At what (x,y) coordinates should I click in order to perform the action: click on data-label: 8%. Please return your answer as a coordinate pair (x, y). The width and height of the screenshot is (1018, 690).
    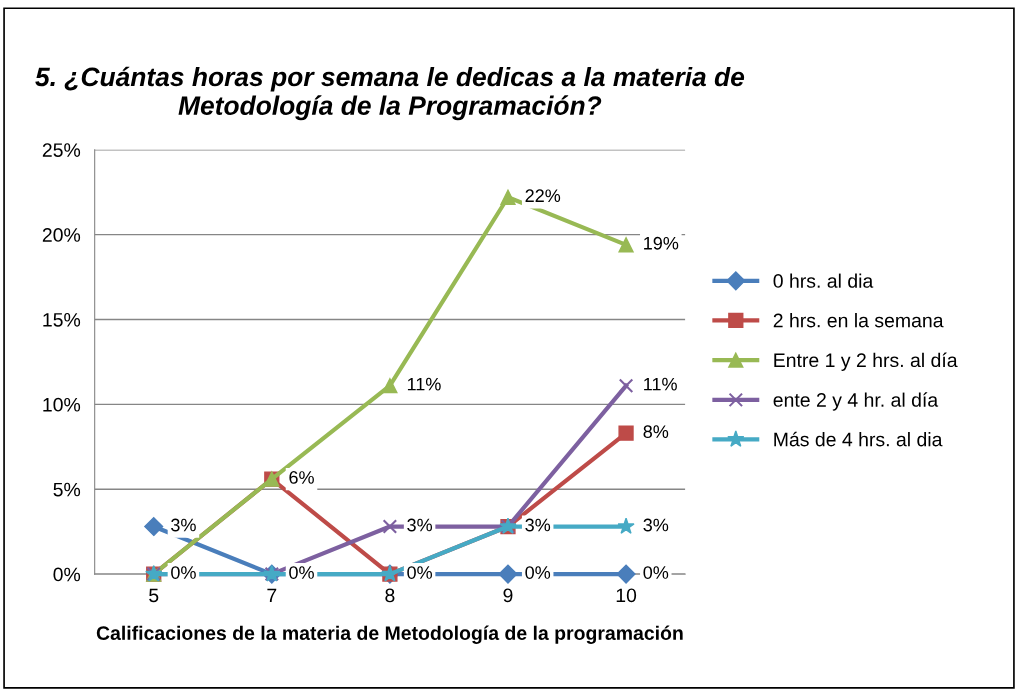
    Looking at the image, I should click on (656, 432).